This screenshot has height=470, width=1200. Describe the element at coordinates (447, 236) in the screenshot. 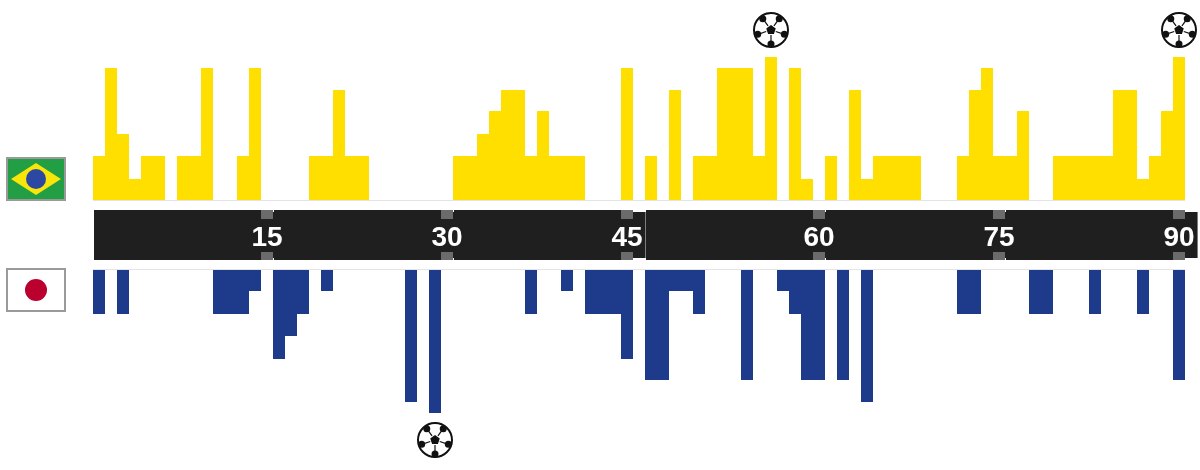

I see `x-tick-label: 30` at that location.